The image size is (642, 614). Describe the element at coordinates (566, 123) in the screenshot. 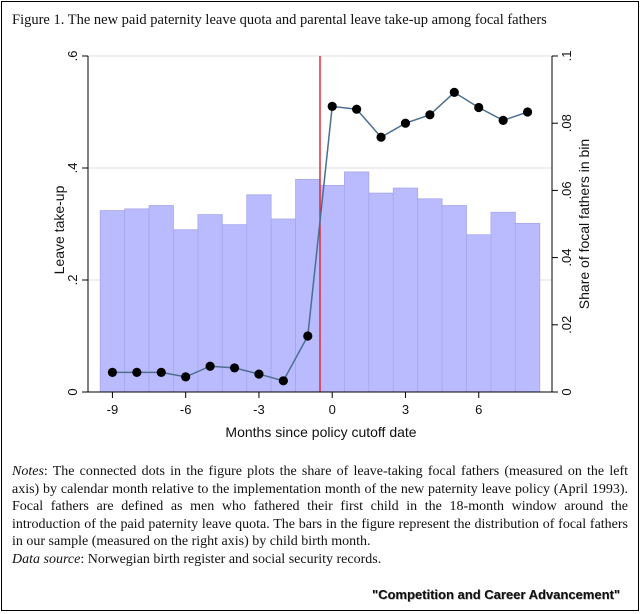

I see `y-right-tick-label: .08` at that location.